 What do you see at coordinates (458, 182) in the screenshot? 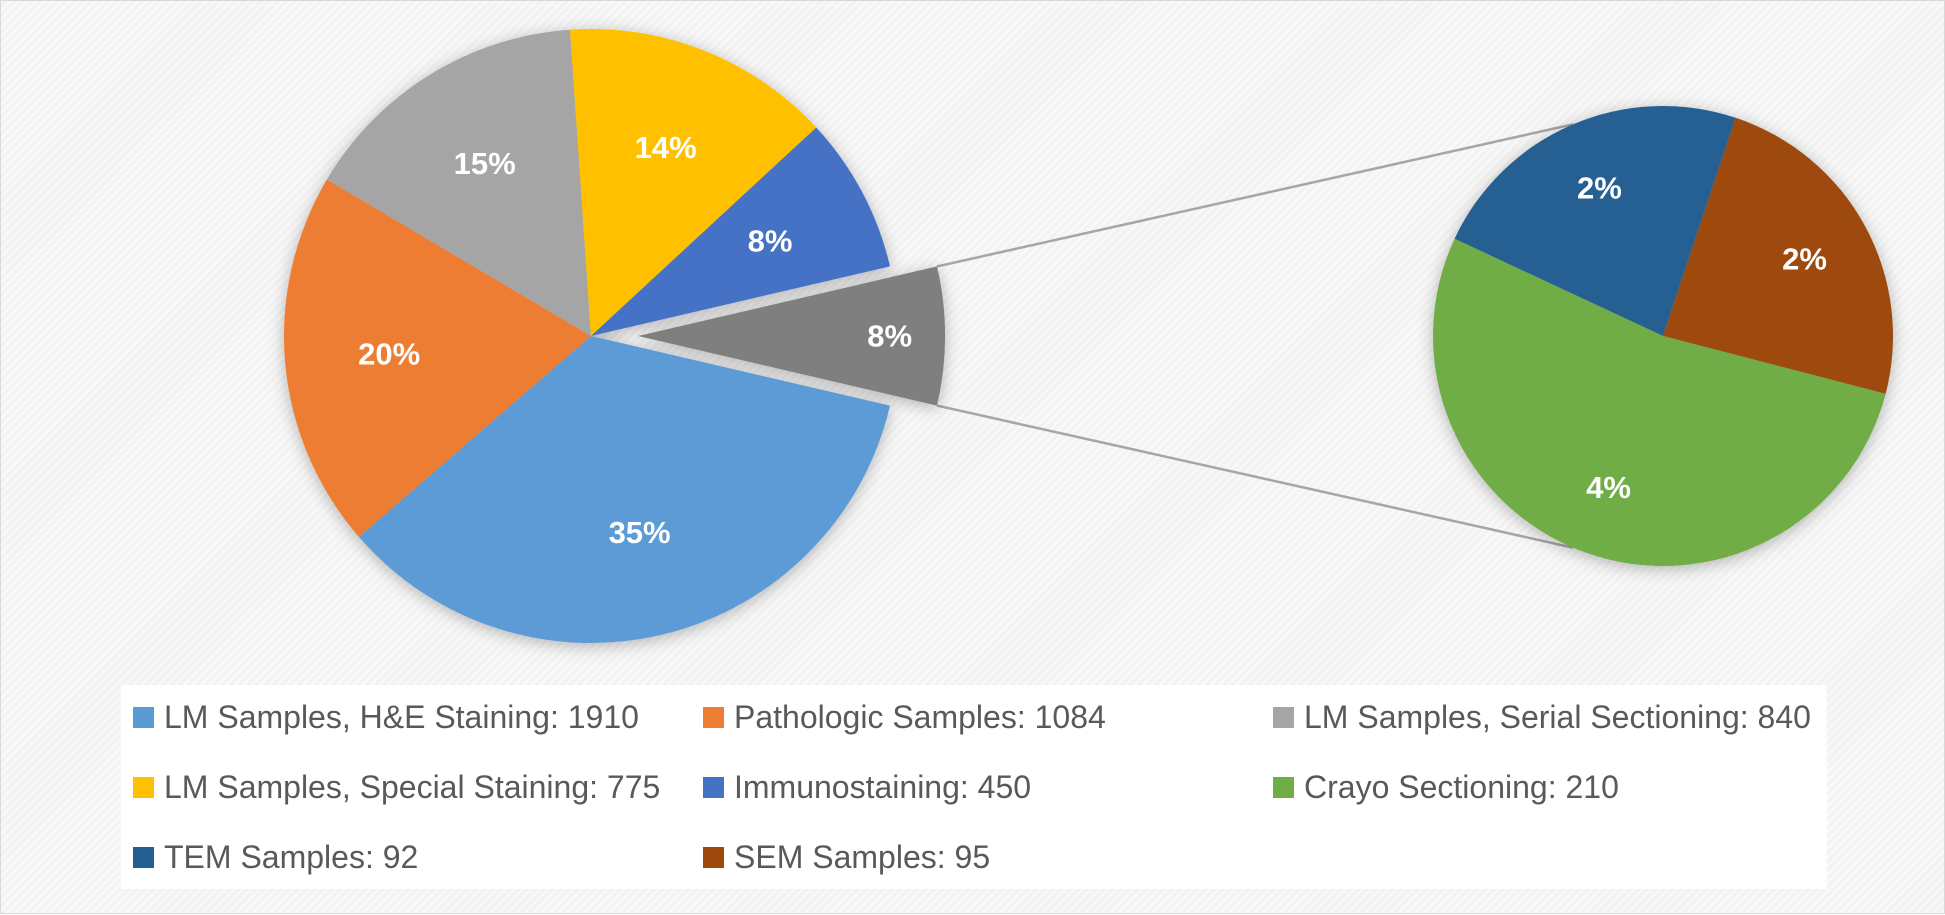
I see `slice-lm-samples-serial-sectioning` at bounding box center [458, 182].